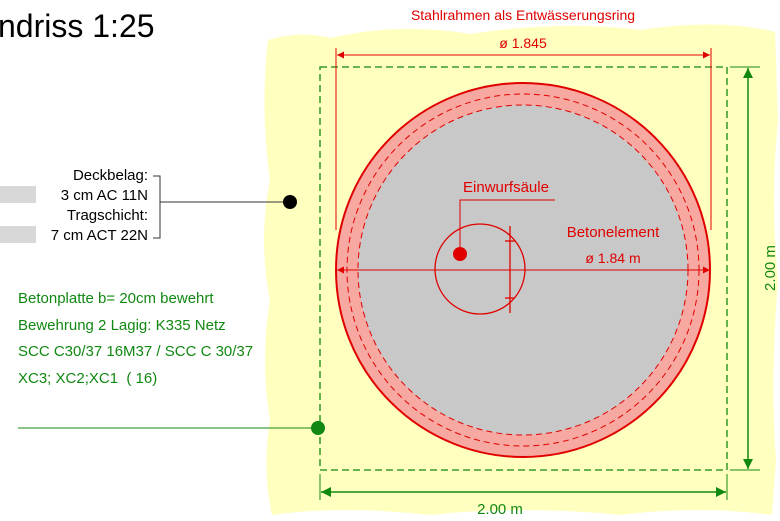 This screenshot has width=780, height=521. What do you see at coordinates (110, 175) in the screenshot?
I see `layer-name: Deckbelag:` at bounding box center [110, 175].